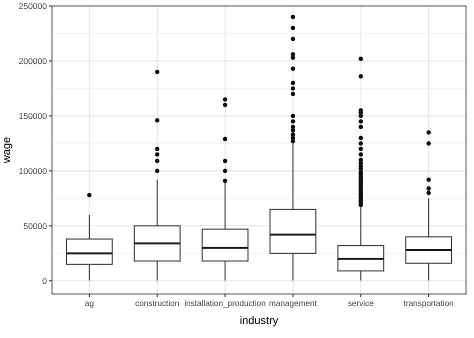 The image size is (474, 338). Describe the element at coordinates (157, 303) in the screenshot. I see `x-tick-label: construction` at that location.